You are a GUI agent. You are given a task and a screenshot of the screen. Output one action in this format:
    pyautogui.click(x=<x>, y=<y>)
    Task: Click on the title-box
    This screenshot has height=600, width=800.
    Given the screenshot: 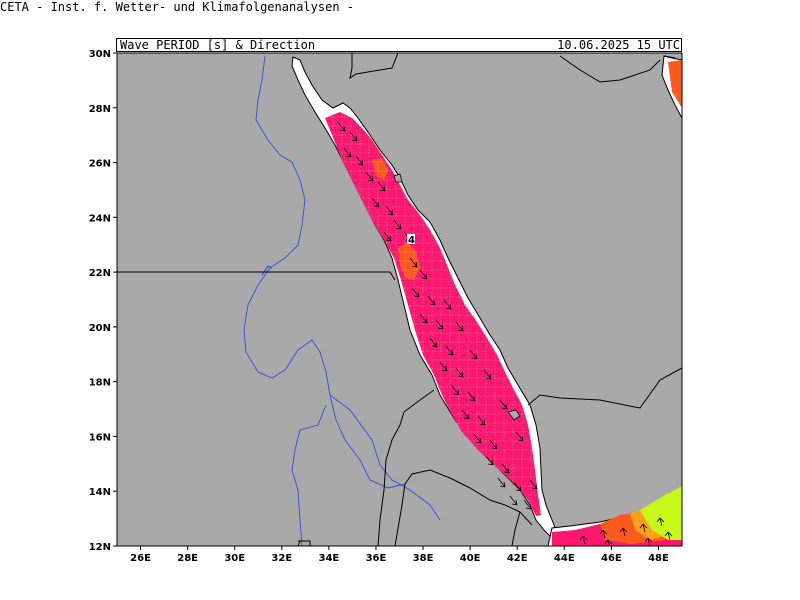 What is the action you would take?
    pyautogui.click(x=399, y=45)
    